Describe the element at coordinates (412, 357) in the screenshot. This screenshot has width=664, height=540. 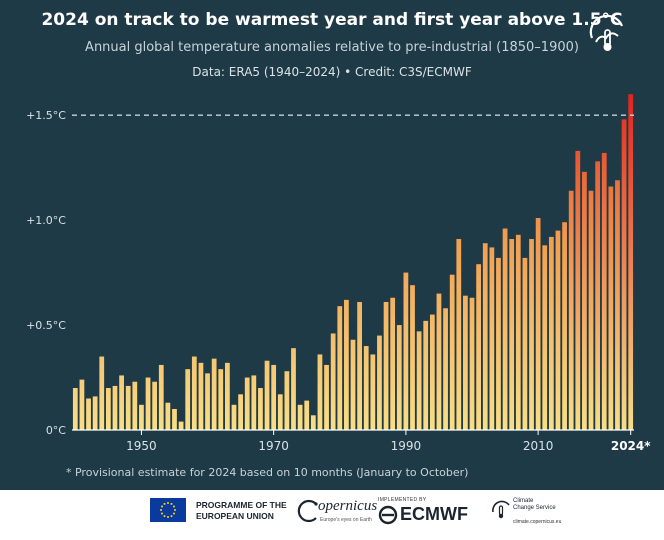
I see `bar-1991` at that location.